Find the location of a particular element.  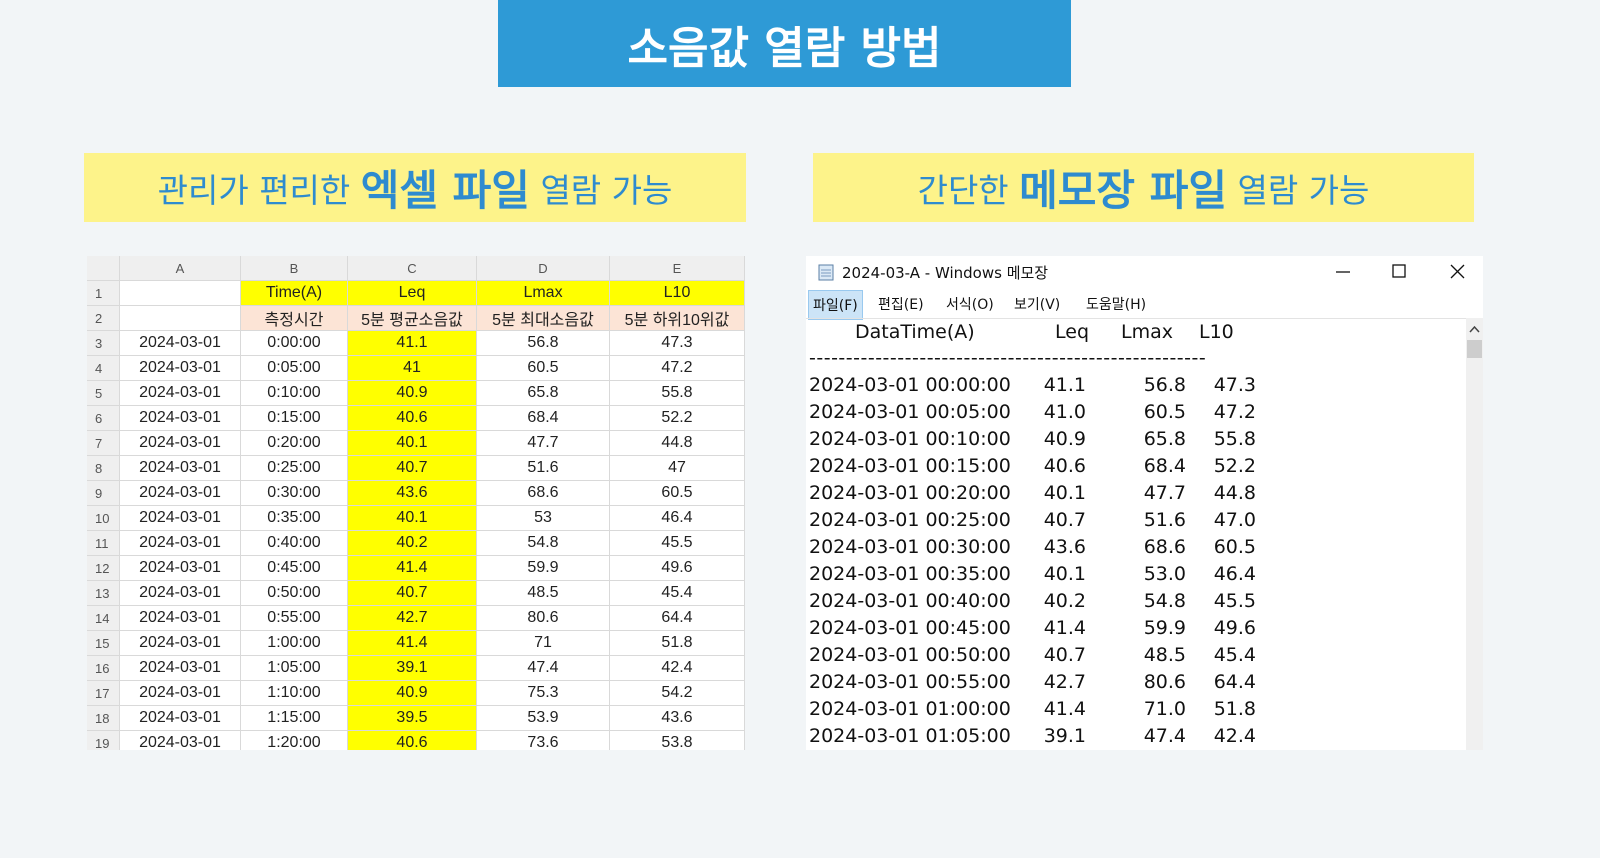

column-header: C is located at coordinates (412, 268).